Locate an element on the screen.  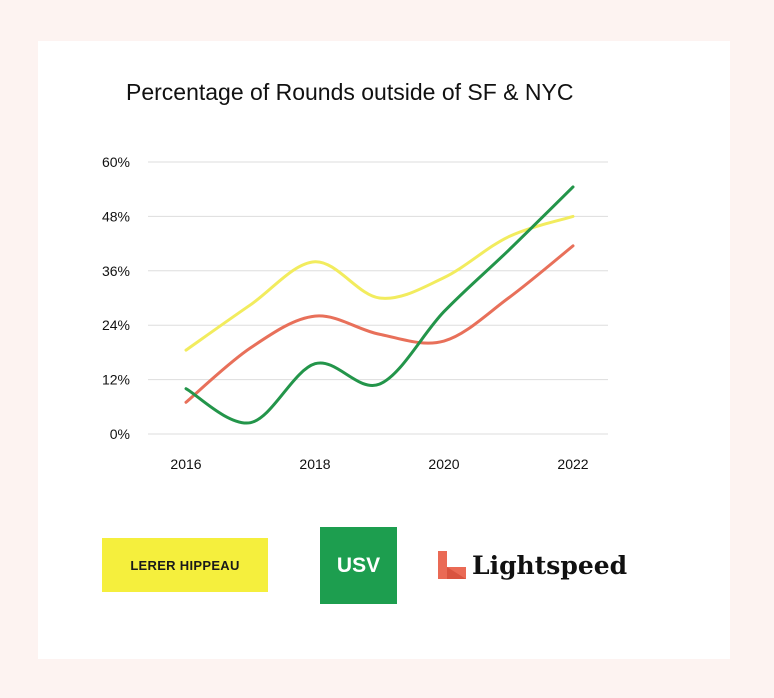
y-tick-label: 48% is located at coordinates (116, 216).